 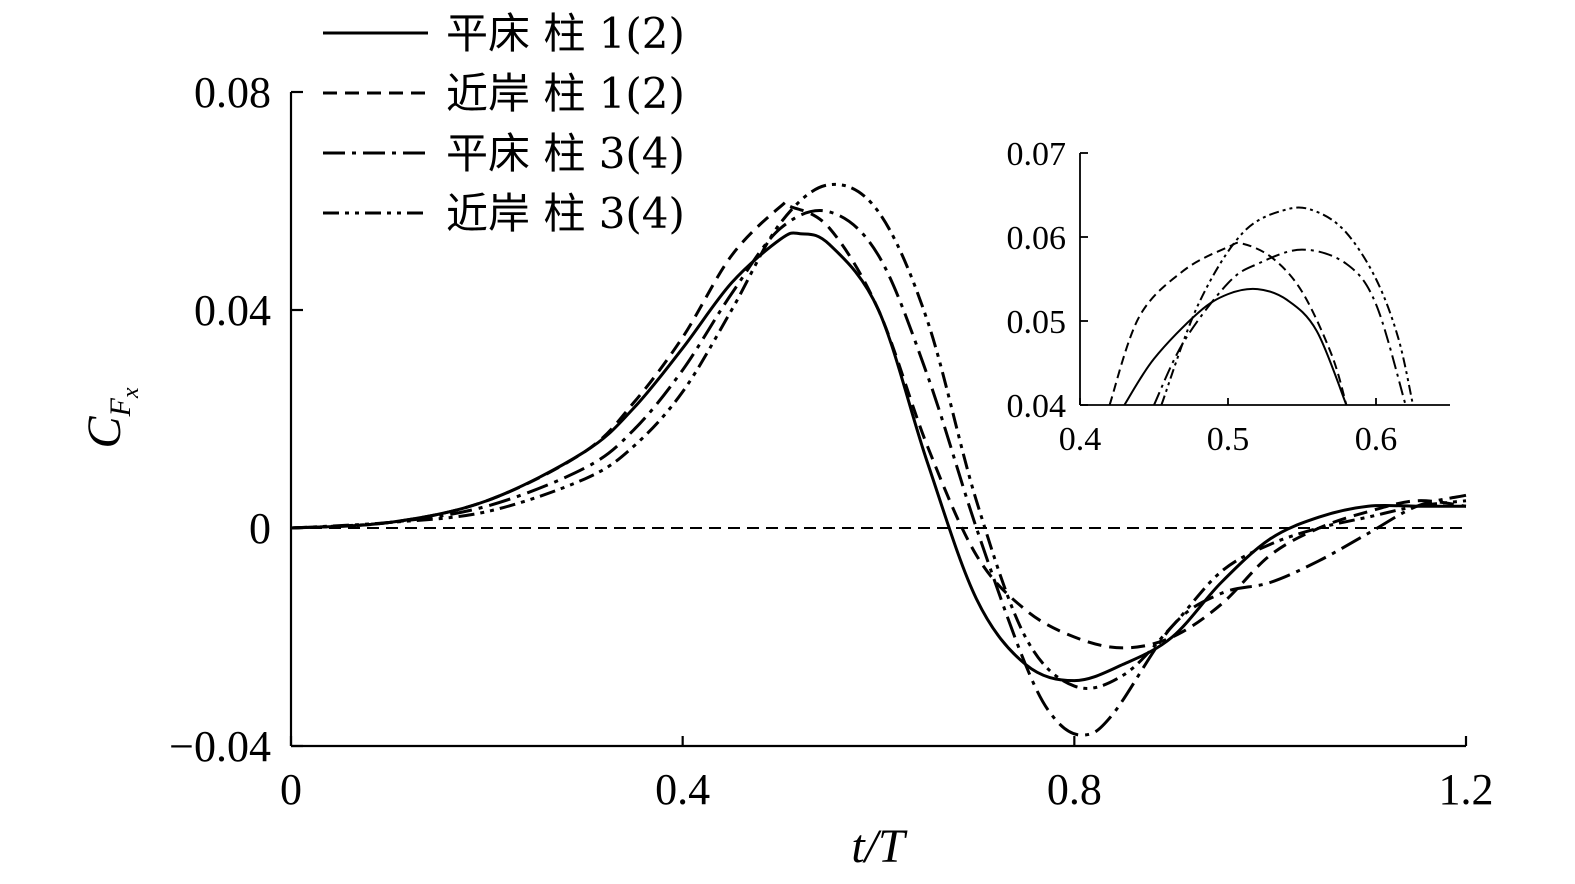 I want to click on y-tick-label: −0.04, so click(x=220, y=746).